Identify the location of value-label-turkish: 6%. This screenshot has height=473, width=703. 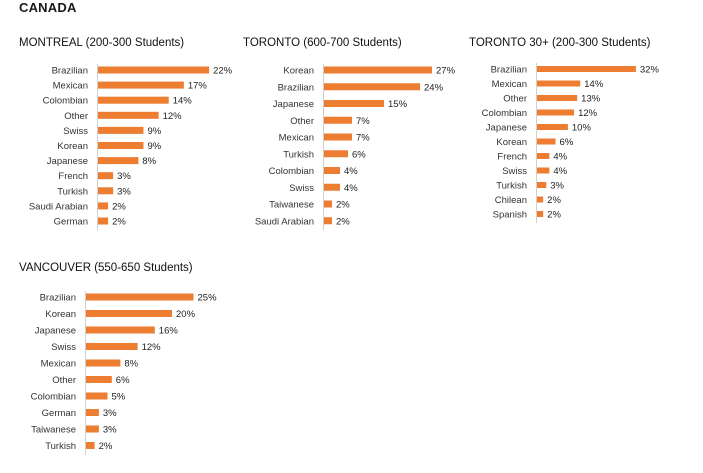
(359, 154).